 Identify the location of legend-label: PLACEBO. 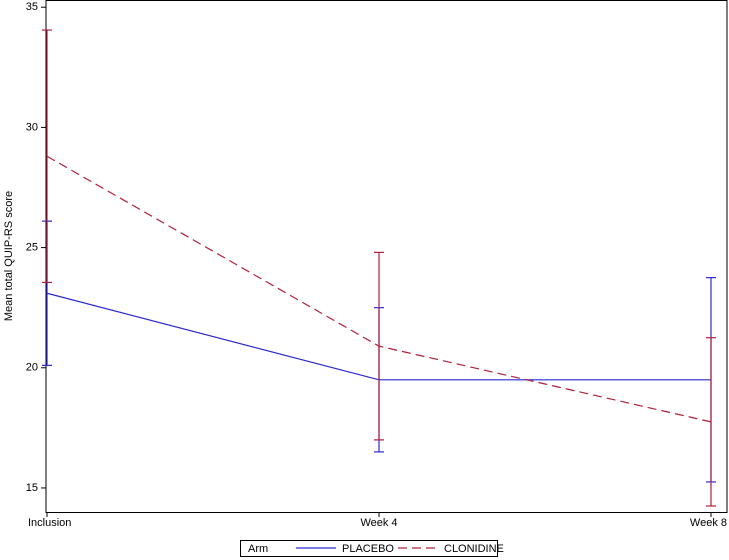
(368, 549).